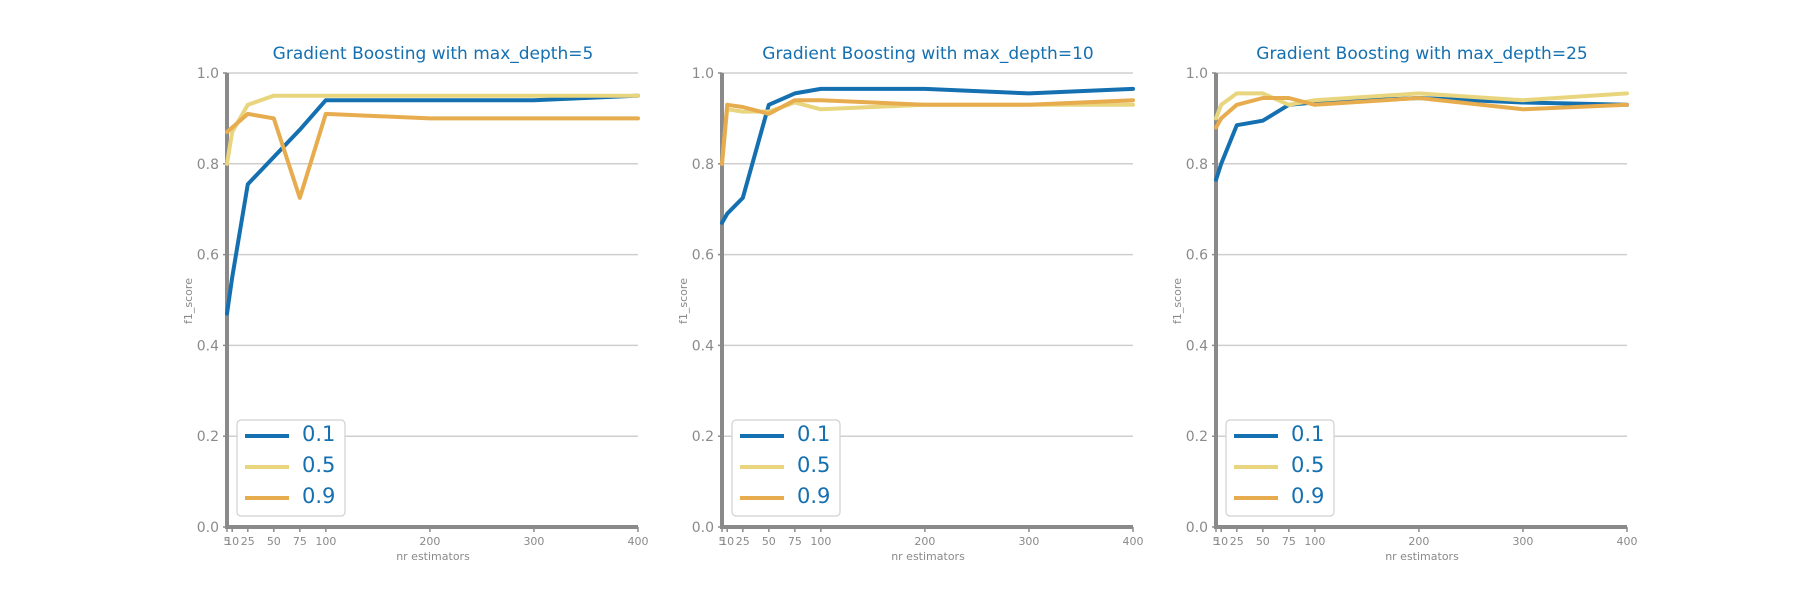 The width and height of the screenshot is (1800, 600). I want to click on chart-title: Gradient Boosting with max_depth=5, so click(433, 54).